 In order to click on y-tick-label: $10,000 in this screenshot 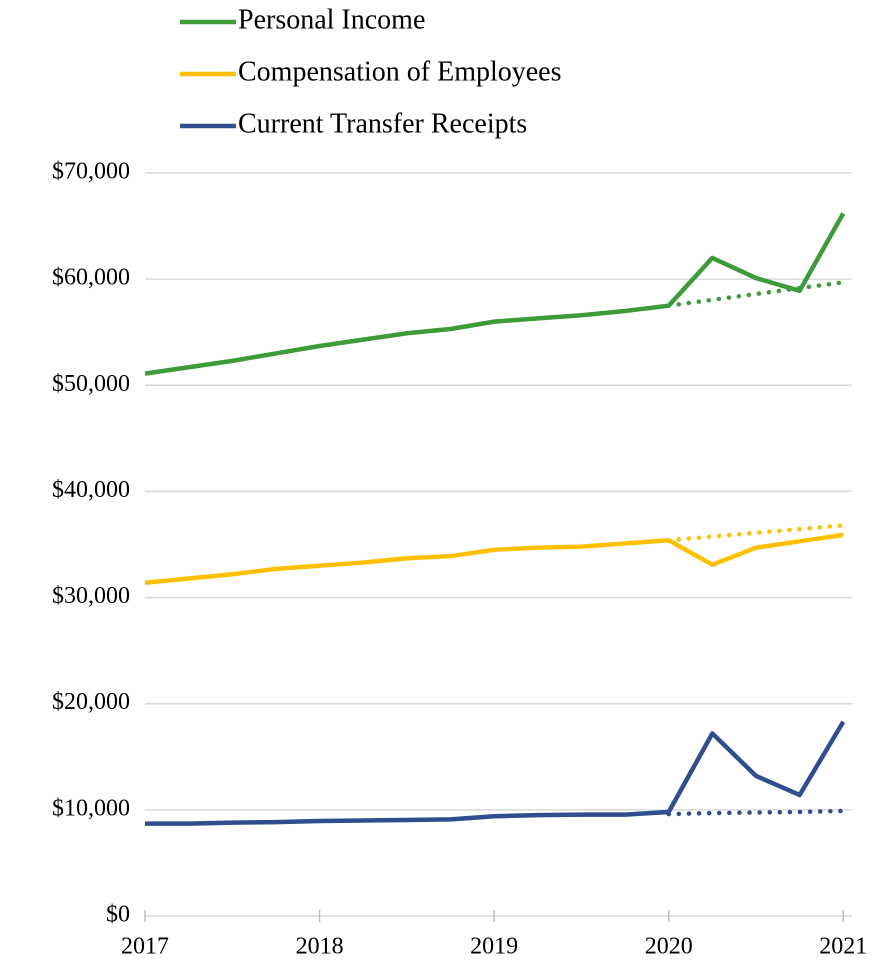, I will do `click(91, 808)`.